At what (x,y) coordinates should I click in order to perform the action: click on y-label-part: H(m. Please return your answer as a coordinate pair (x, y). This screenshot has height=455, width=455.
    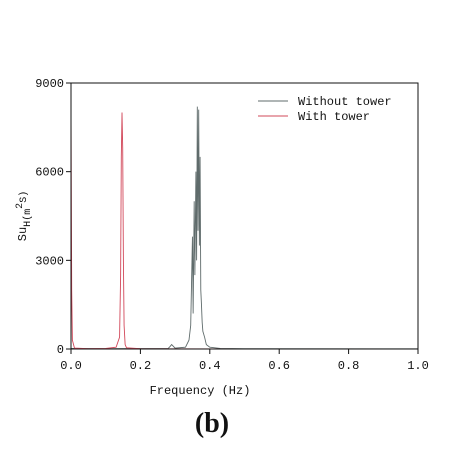
    Looking at the image, I should click on (28, 218).